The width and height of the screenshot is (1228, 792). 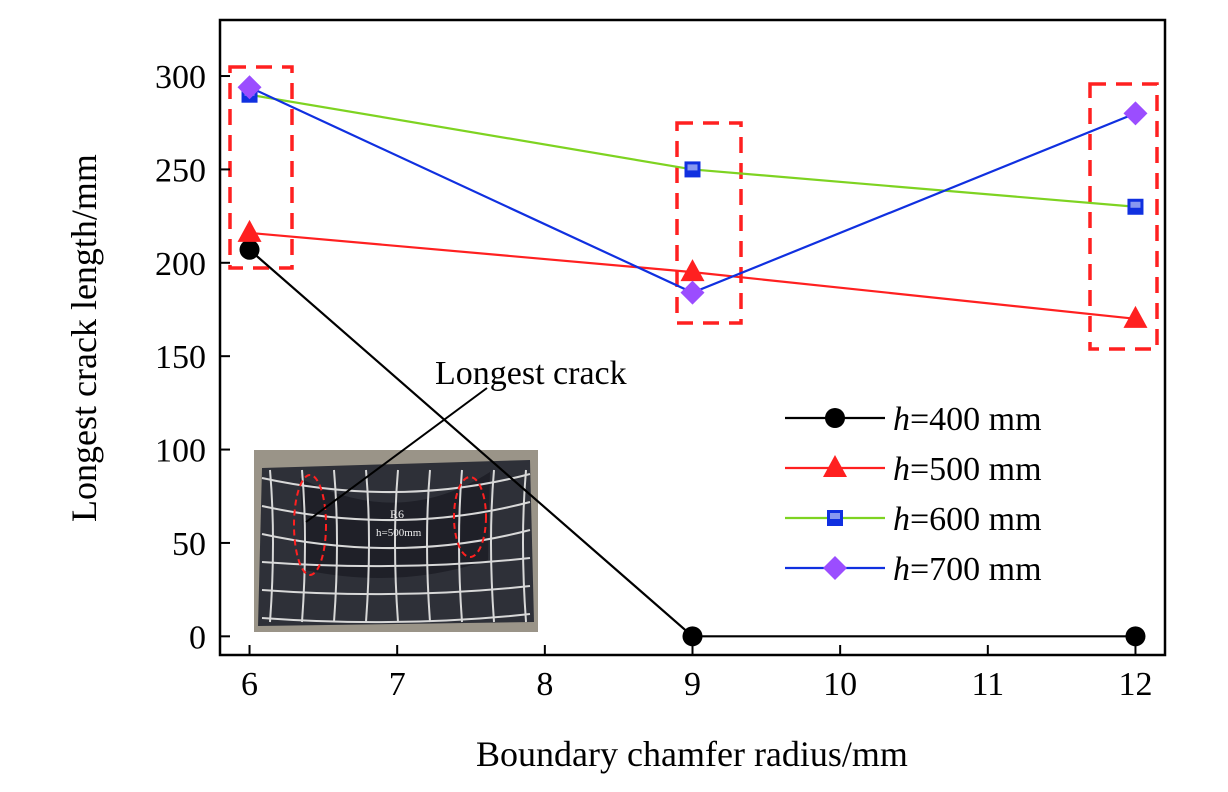 I want to click on y-axis: 0 50 100 150 200 250 300, so click(x=192, y=357).